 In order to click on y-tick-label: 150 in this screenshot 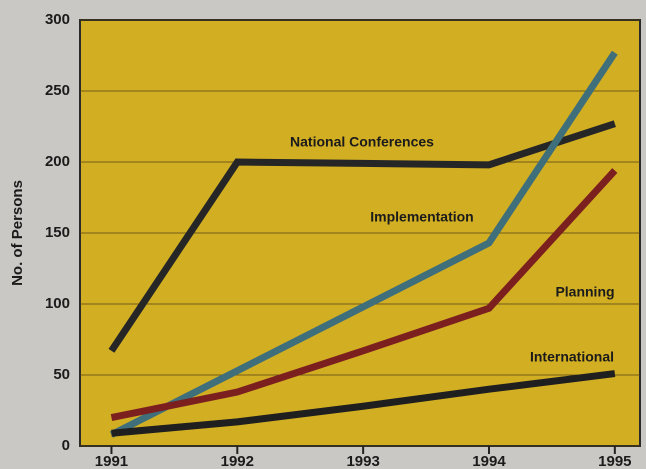, I will do `click(57, 232)`.